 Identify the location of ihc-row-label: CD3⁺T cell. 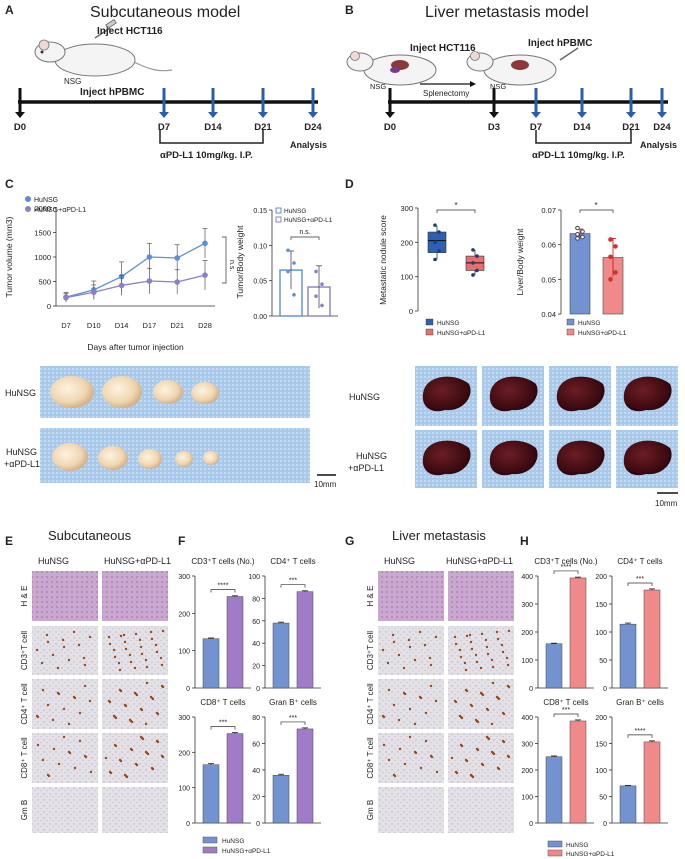
(370, 650).